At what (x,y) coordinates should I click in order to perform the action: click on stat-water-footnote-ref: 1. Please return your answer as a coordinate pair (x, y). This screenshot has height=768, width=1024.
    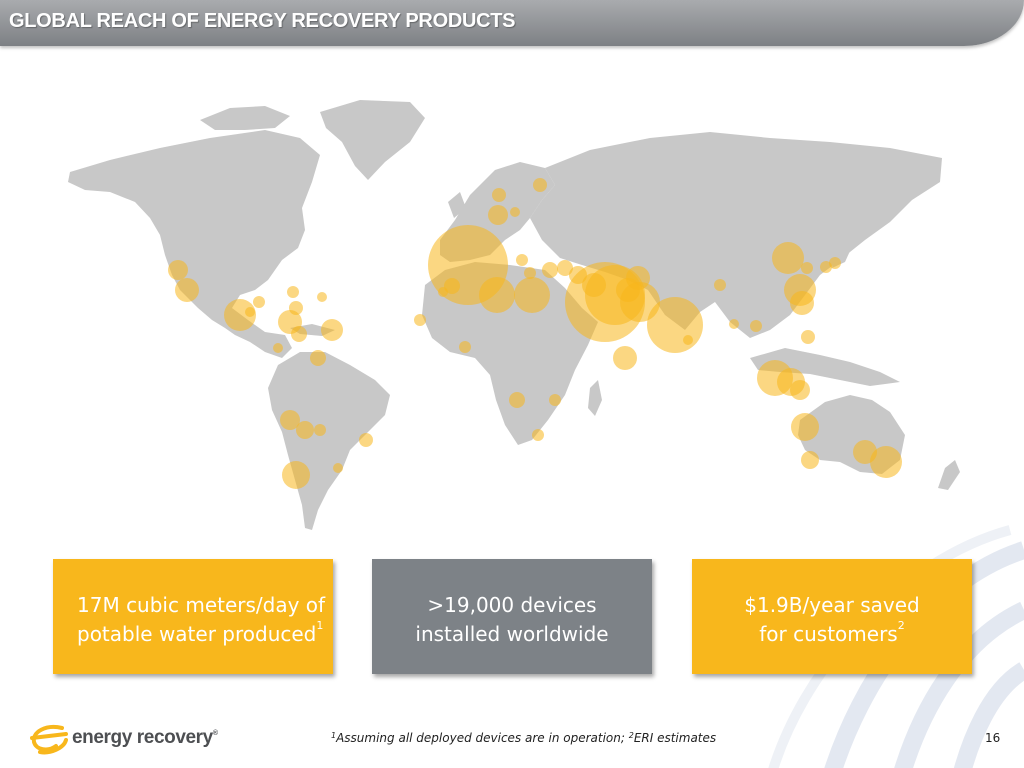
    Looking at the image, I should click on (320, 625).